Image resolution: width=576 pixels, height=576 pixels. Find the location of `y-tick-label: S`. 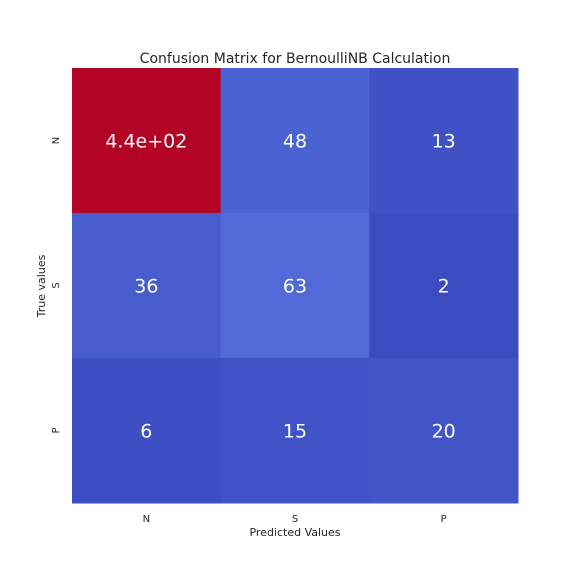

y-tick-label: S is located at coordinates (56, 285).